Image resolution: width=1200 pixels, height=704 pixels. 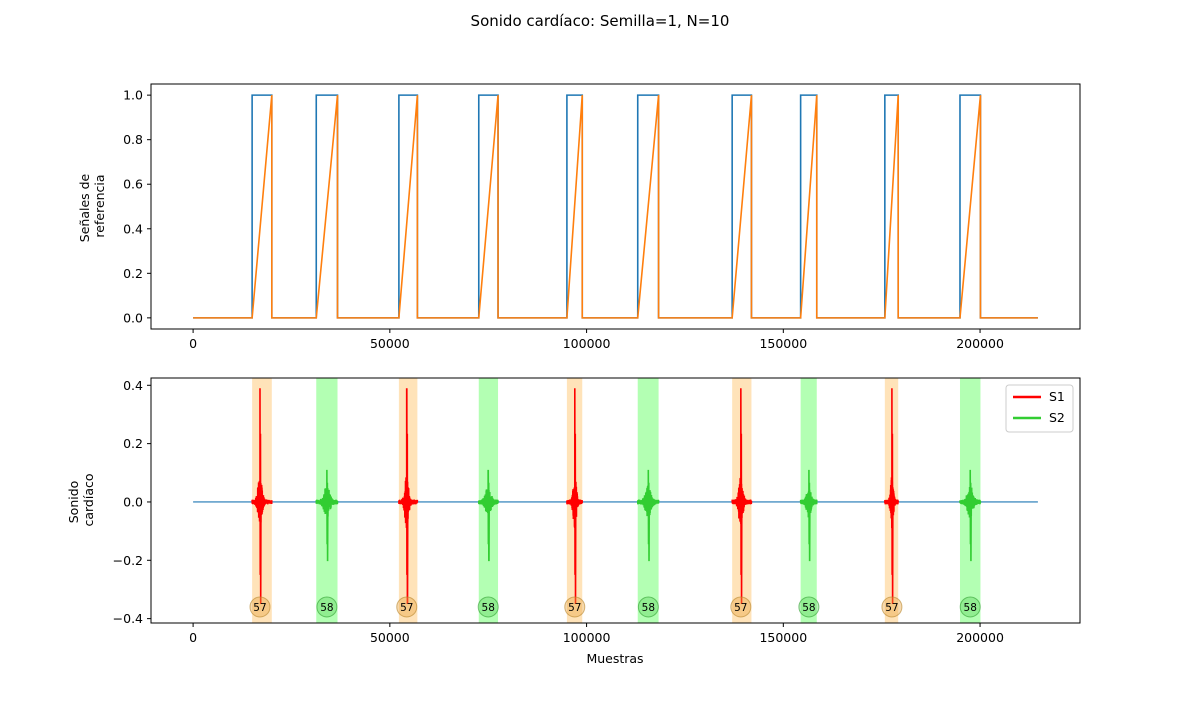 What do you see at coordinates (615, 607) in the screenshot?
I see `event-badges: 57 58 57 58 57 58 57 58 57 58` at bounding box center [615, 607].